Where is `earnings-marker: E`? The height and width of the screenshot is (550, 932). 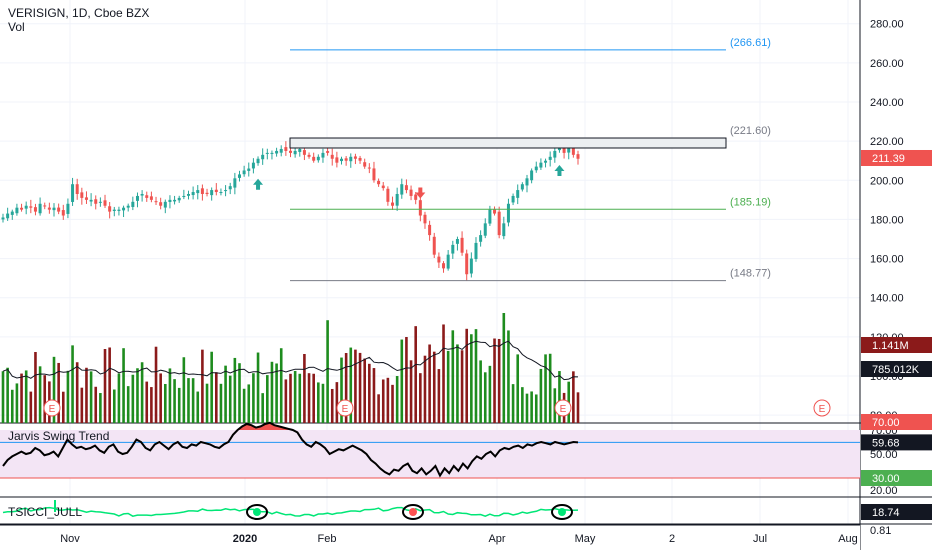
earnings-marker: E is located at coordinates (52, 408).